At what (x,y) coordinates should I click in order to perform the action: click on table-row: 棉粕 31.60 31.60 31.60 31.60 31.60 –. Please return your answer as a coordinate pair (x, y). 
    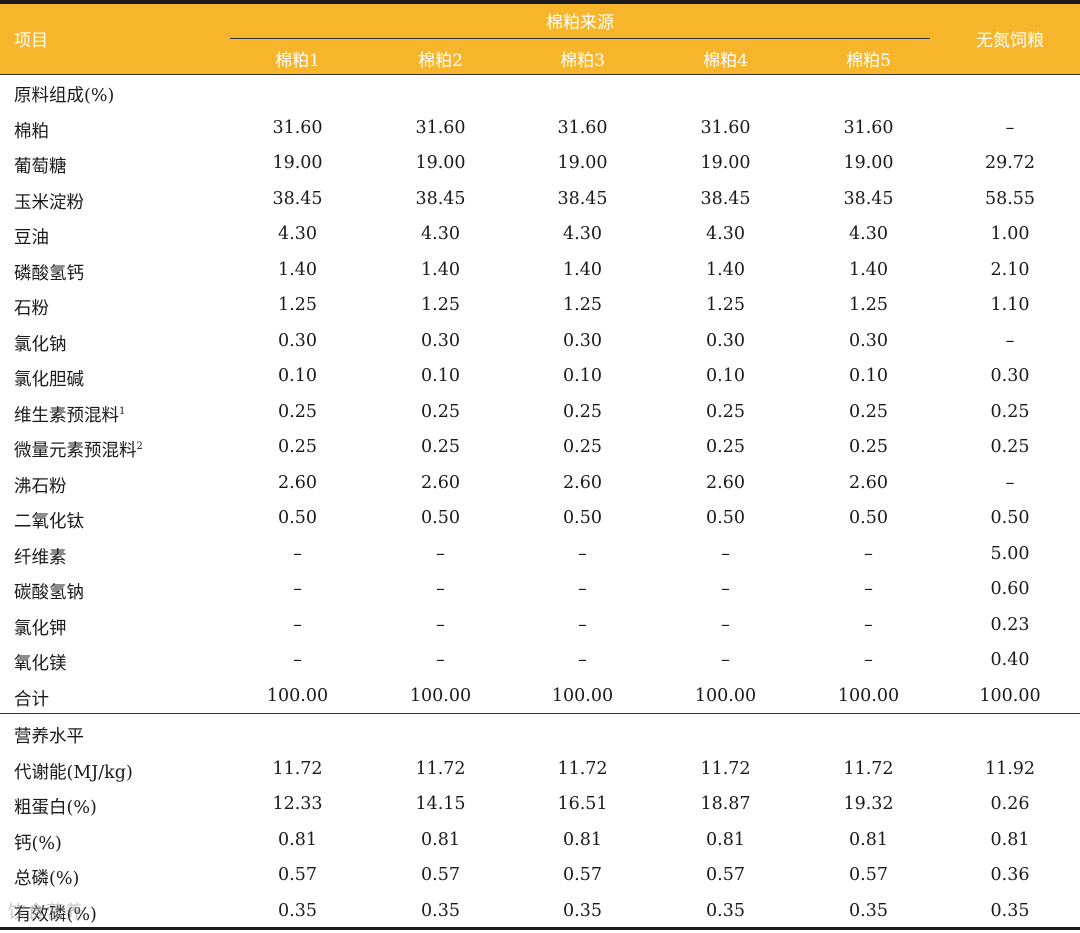
    Looking at the image, I should click on (540, 130).